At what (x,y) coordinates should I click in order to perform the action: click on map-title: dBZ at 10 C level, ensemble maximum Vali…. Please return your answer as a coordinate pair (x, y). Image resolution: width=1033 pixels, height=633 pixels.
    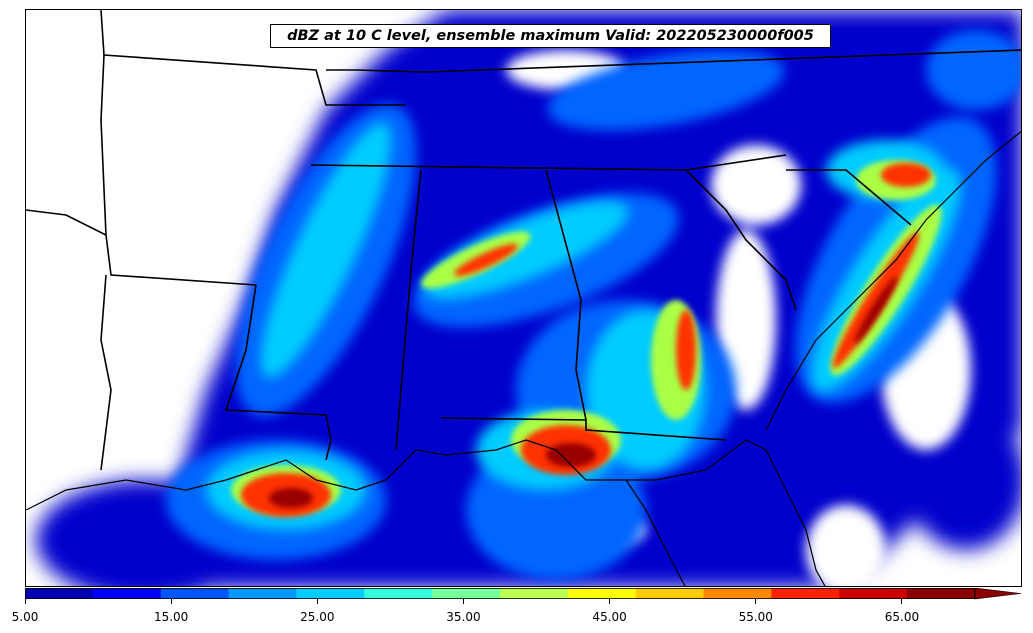
    Looking at the image, I should click on (550, 36).